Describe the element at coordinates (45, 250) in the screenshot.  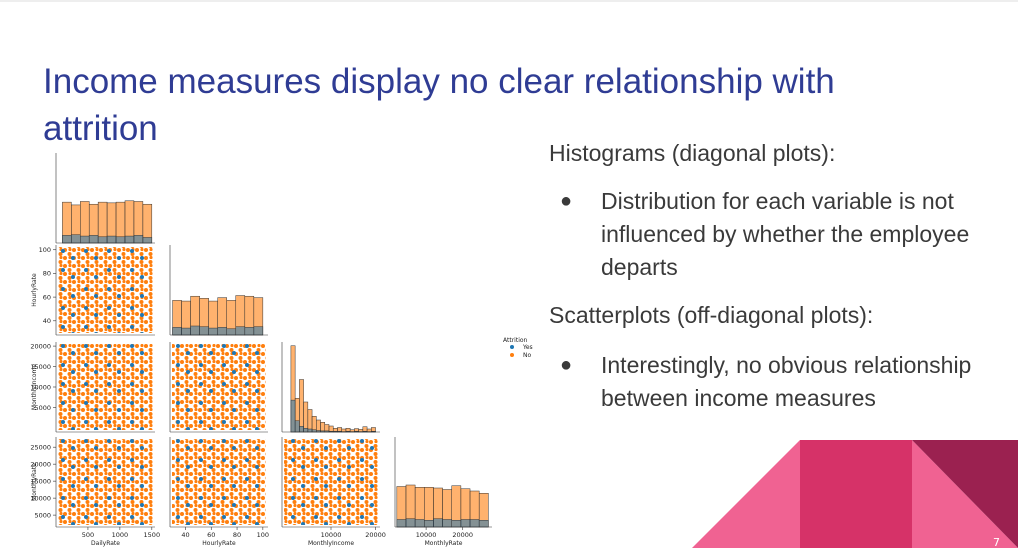
I see `y-tick-label: 100` at that location.